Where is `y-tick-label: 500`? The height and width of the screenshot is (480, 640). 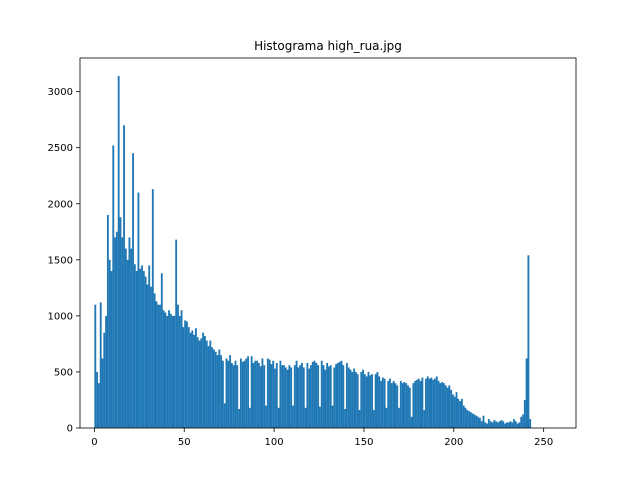 y-tick-label: 500 is located at coordinates (63, 372).